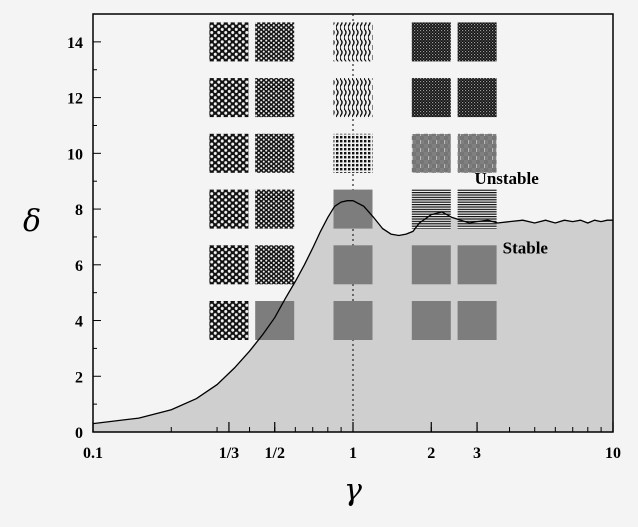  Describe the element at coordinates (507, 178) in the screenshot. I see `region-label-unstable: Unstable` at that location.